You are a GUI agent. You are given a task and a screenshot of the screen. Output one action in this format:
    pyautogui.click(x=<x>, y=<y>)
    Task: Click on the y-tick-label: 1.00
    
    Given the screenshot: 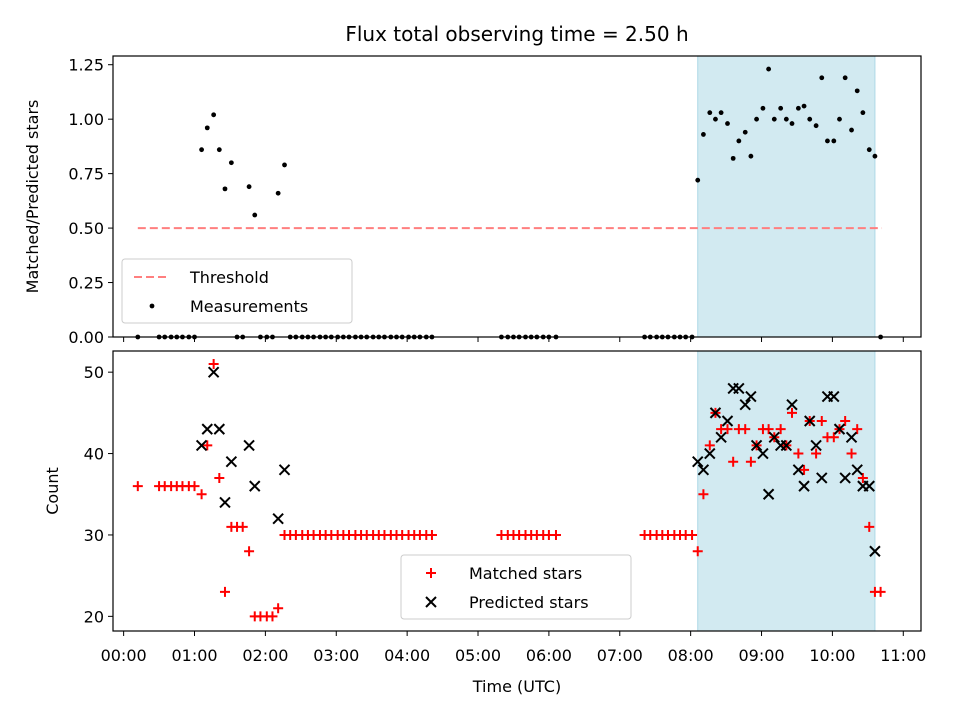 What is the action you would take?
    pyautogui.click(x=86, y=119)
    